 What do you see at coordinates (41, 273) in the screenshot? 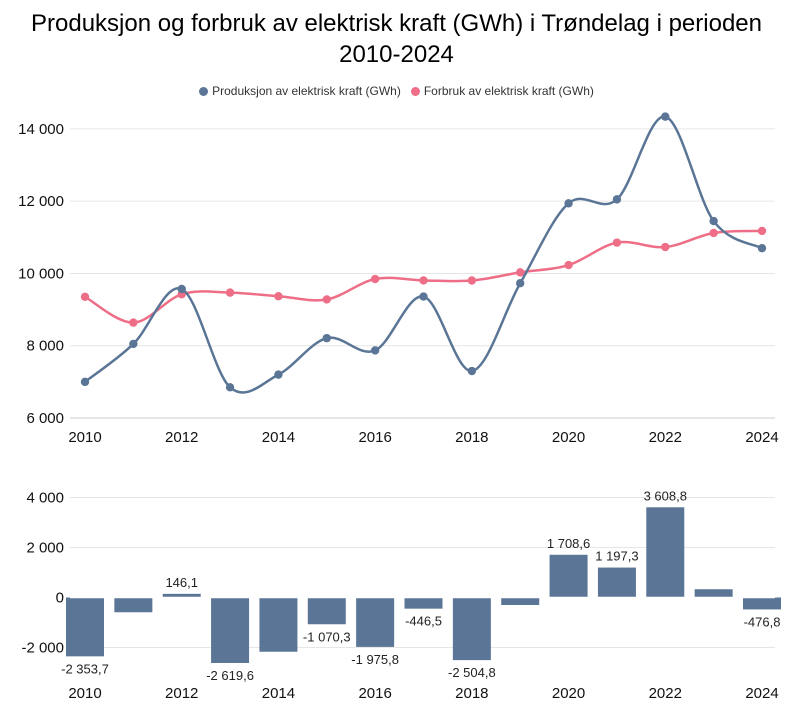
I see `y-tick-label: 10 000` at bounding box center [41, 273].